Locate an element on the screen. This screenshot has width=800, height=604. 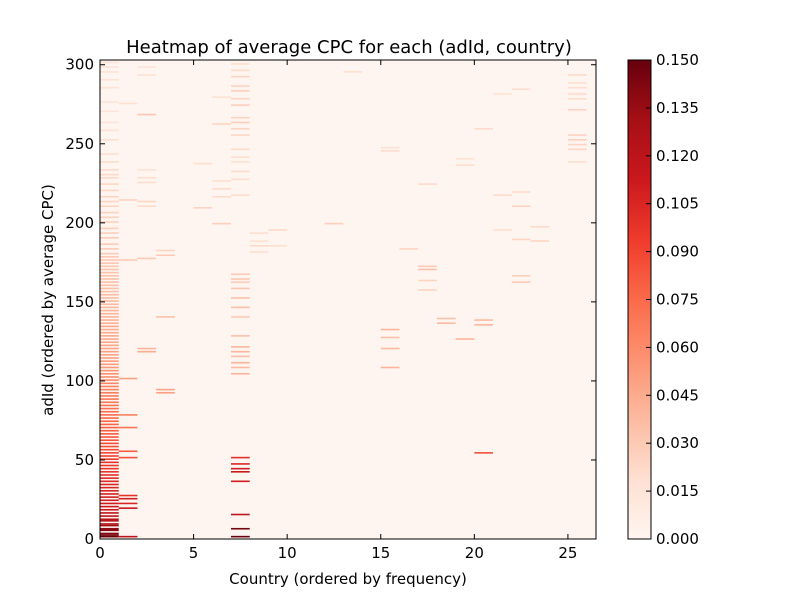
x-tick-label: 5 is located at coordinates (194, 553).